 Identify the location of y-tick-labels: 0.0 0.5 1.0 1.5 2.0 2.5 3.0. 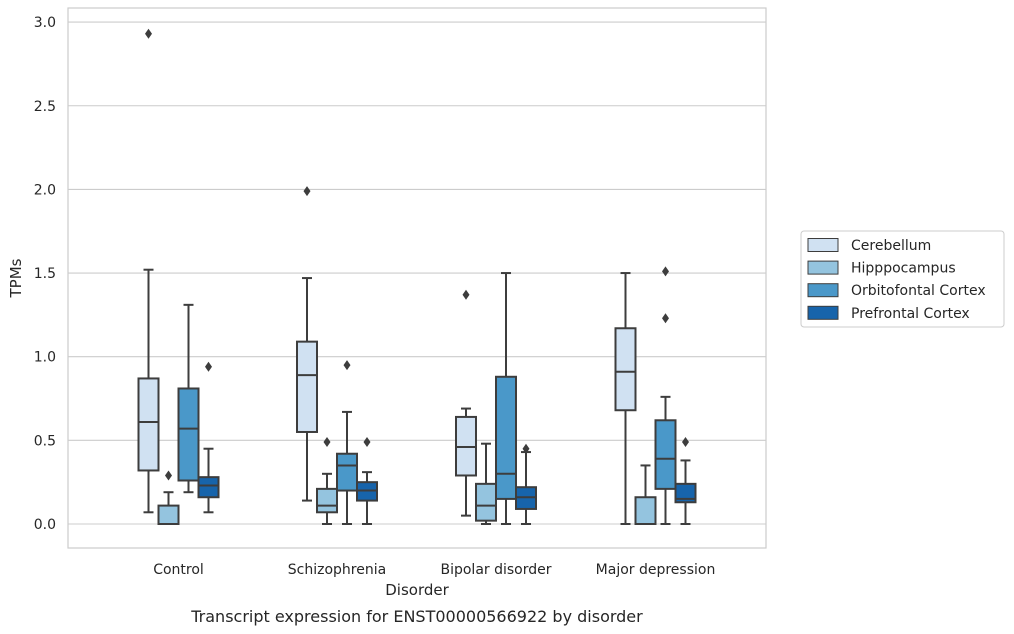
(45, 274).